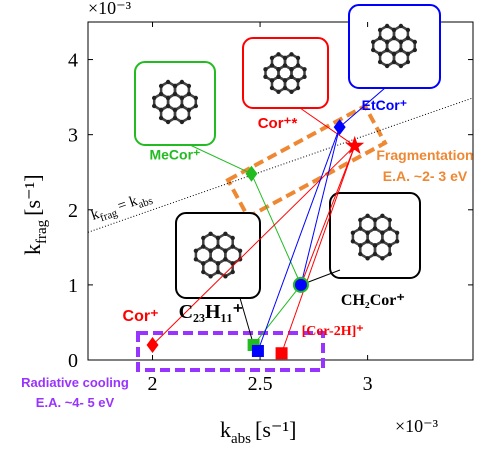 This screenshot has width=499, height=462. I want to click on point-label: C₂₃H₁₁⁺, so click(211, 312).